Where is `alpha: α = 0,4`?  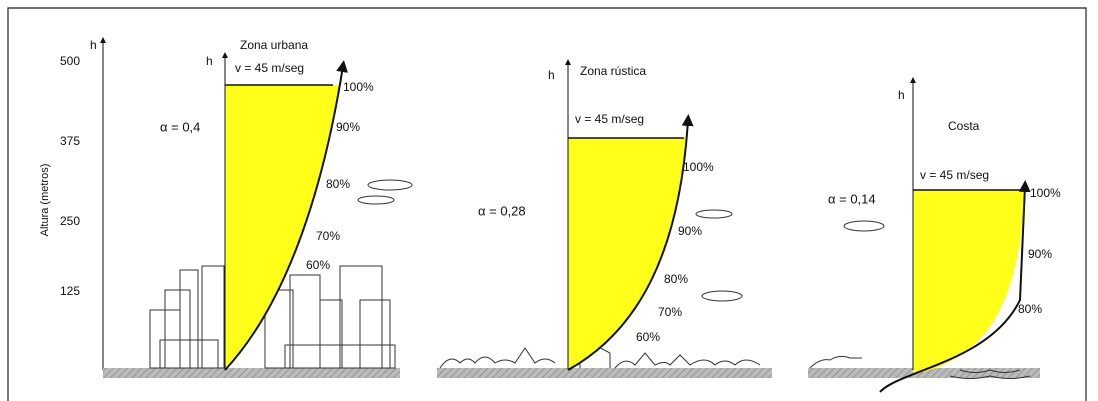 alpha: α = 0,4 is located at coordinates (180, 126).